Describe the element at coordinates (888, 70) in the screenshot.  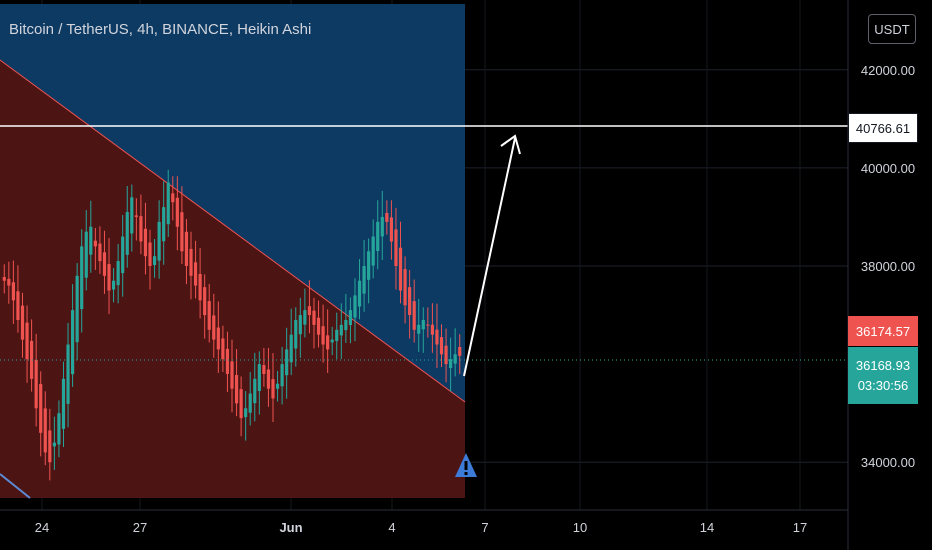
I see `price-tick-label: 42000.00` at that location.